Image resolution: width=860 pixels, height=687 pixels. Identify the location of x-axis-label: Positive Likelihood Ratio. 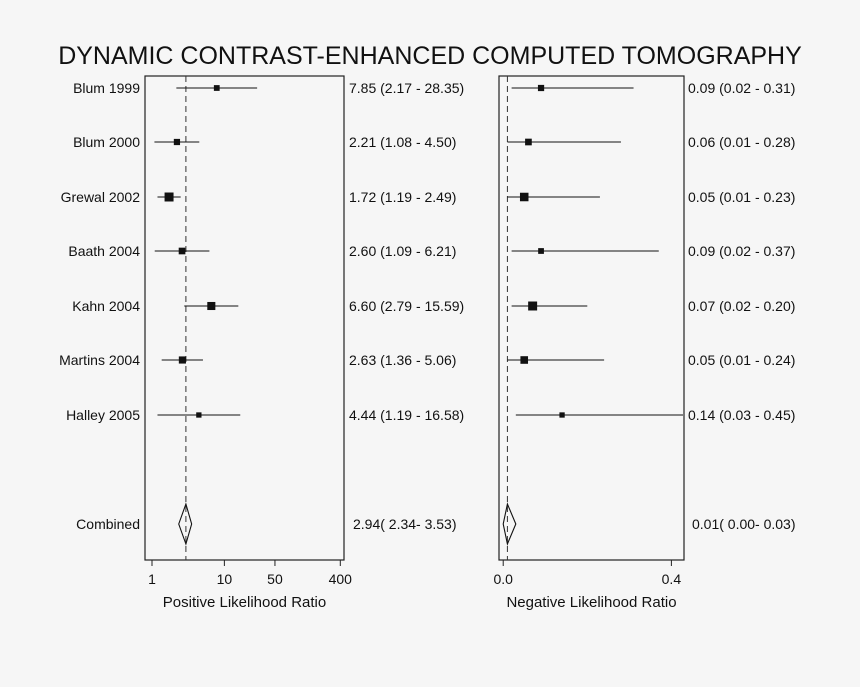
(244, 602).